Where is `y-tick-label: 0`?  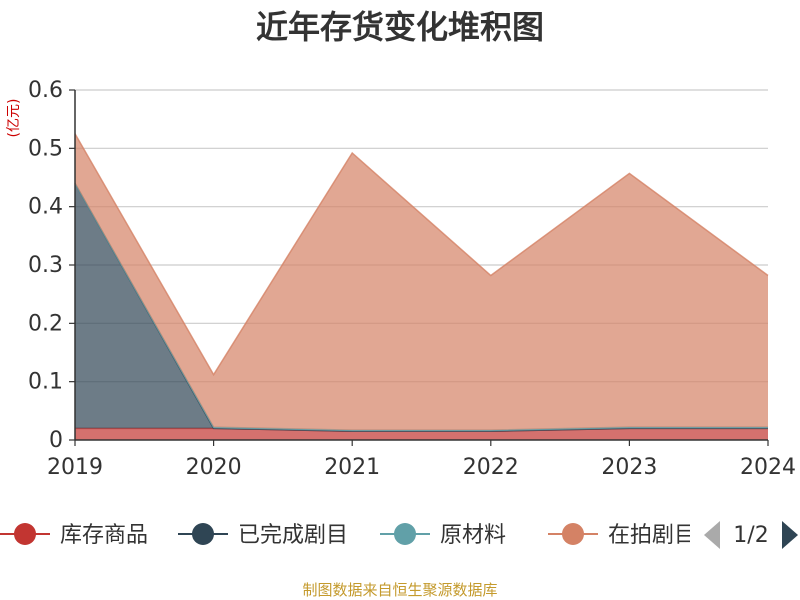 y-tick-label: 0 is located at coordinates (56, 440).